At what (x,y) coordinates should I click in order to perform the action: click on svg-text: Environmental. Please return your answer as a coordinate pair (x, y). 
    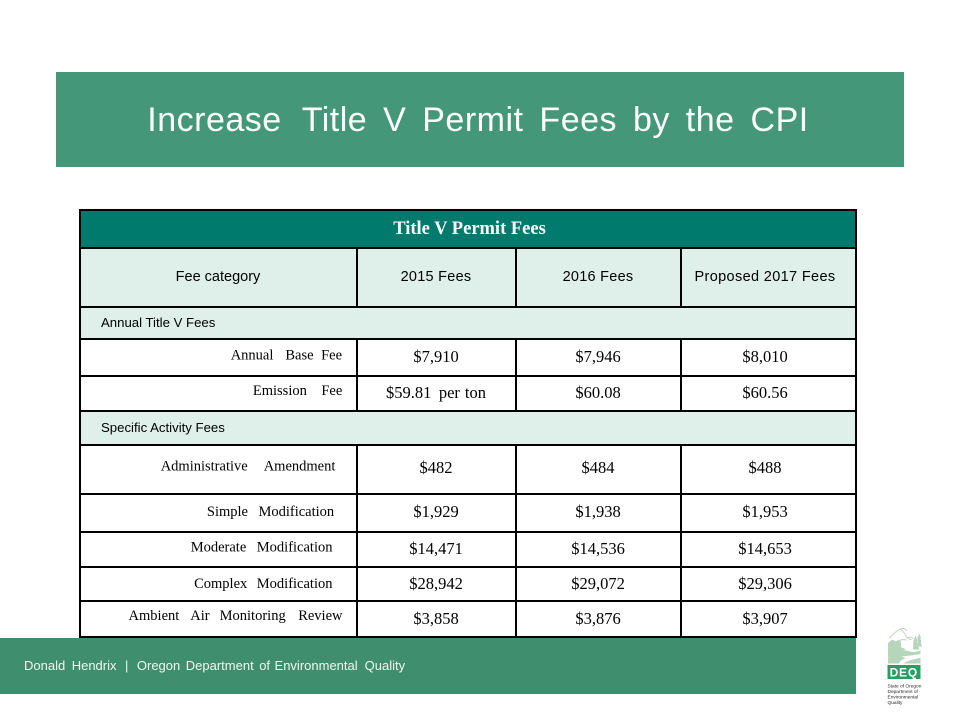
    Looking at the image, I should click on (903, 698).